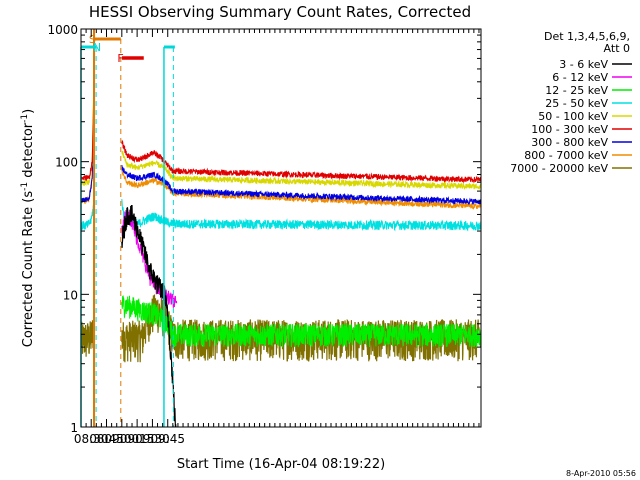 The image size is (640, 480). What do you see at coordinates (559, 168) in the screenshot?
I see `legend-label: 7000 - 20000 keV` at bounding box center [559, 168].